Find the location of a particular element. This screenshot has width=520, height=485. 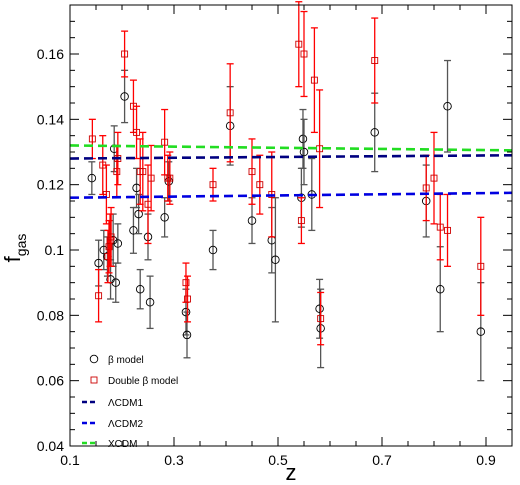

y-tick-label: 0.04 is located at coordinates (50, 446).